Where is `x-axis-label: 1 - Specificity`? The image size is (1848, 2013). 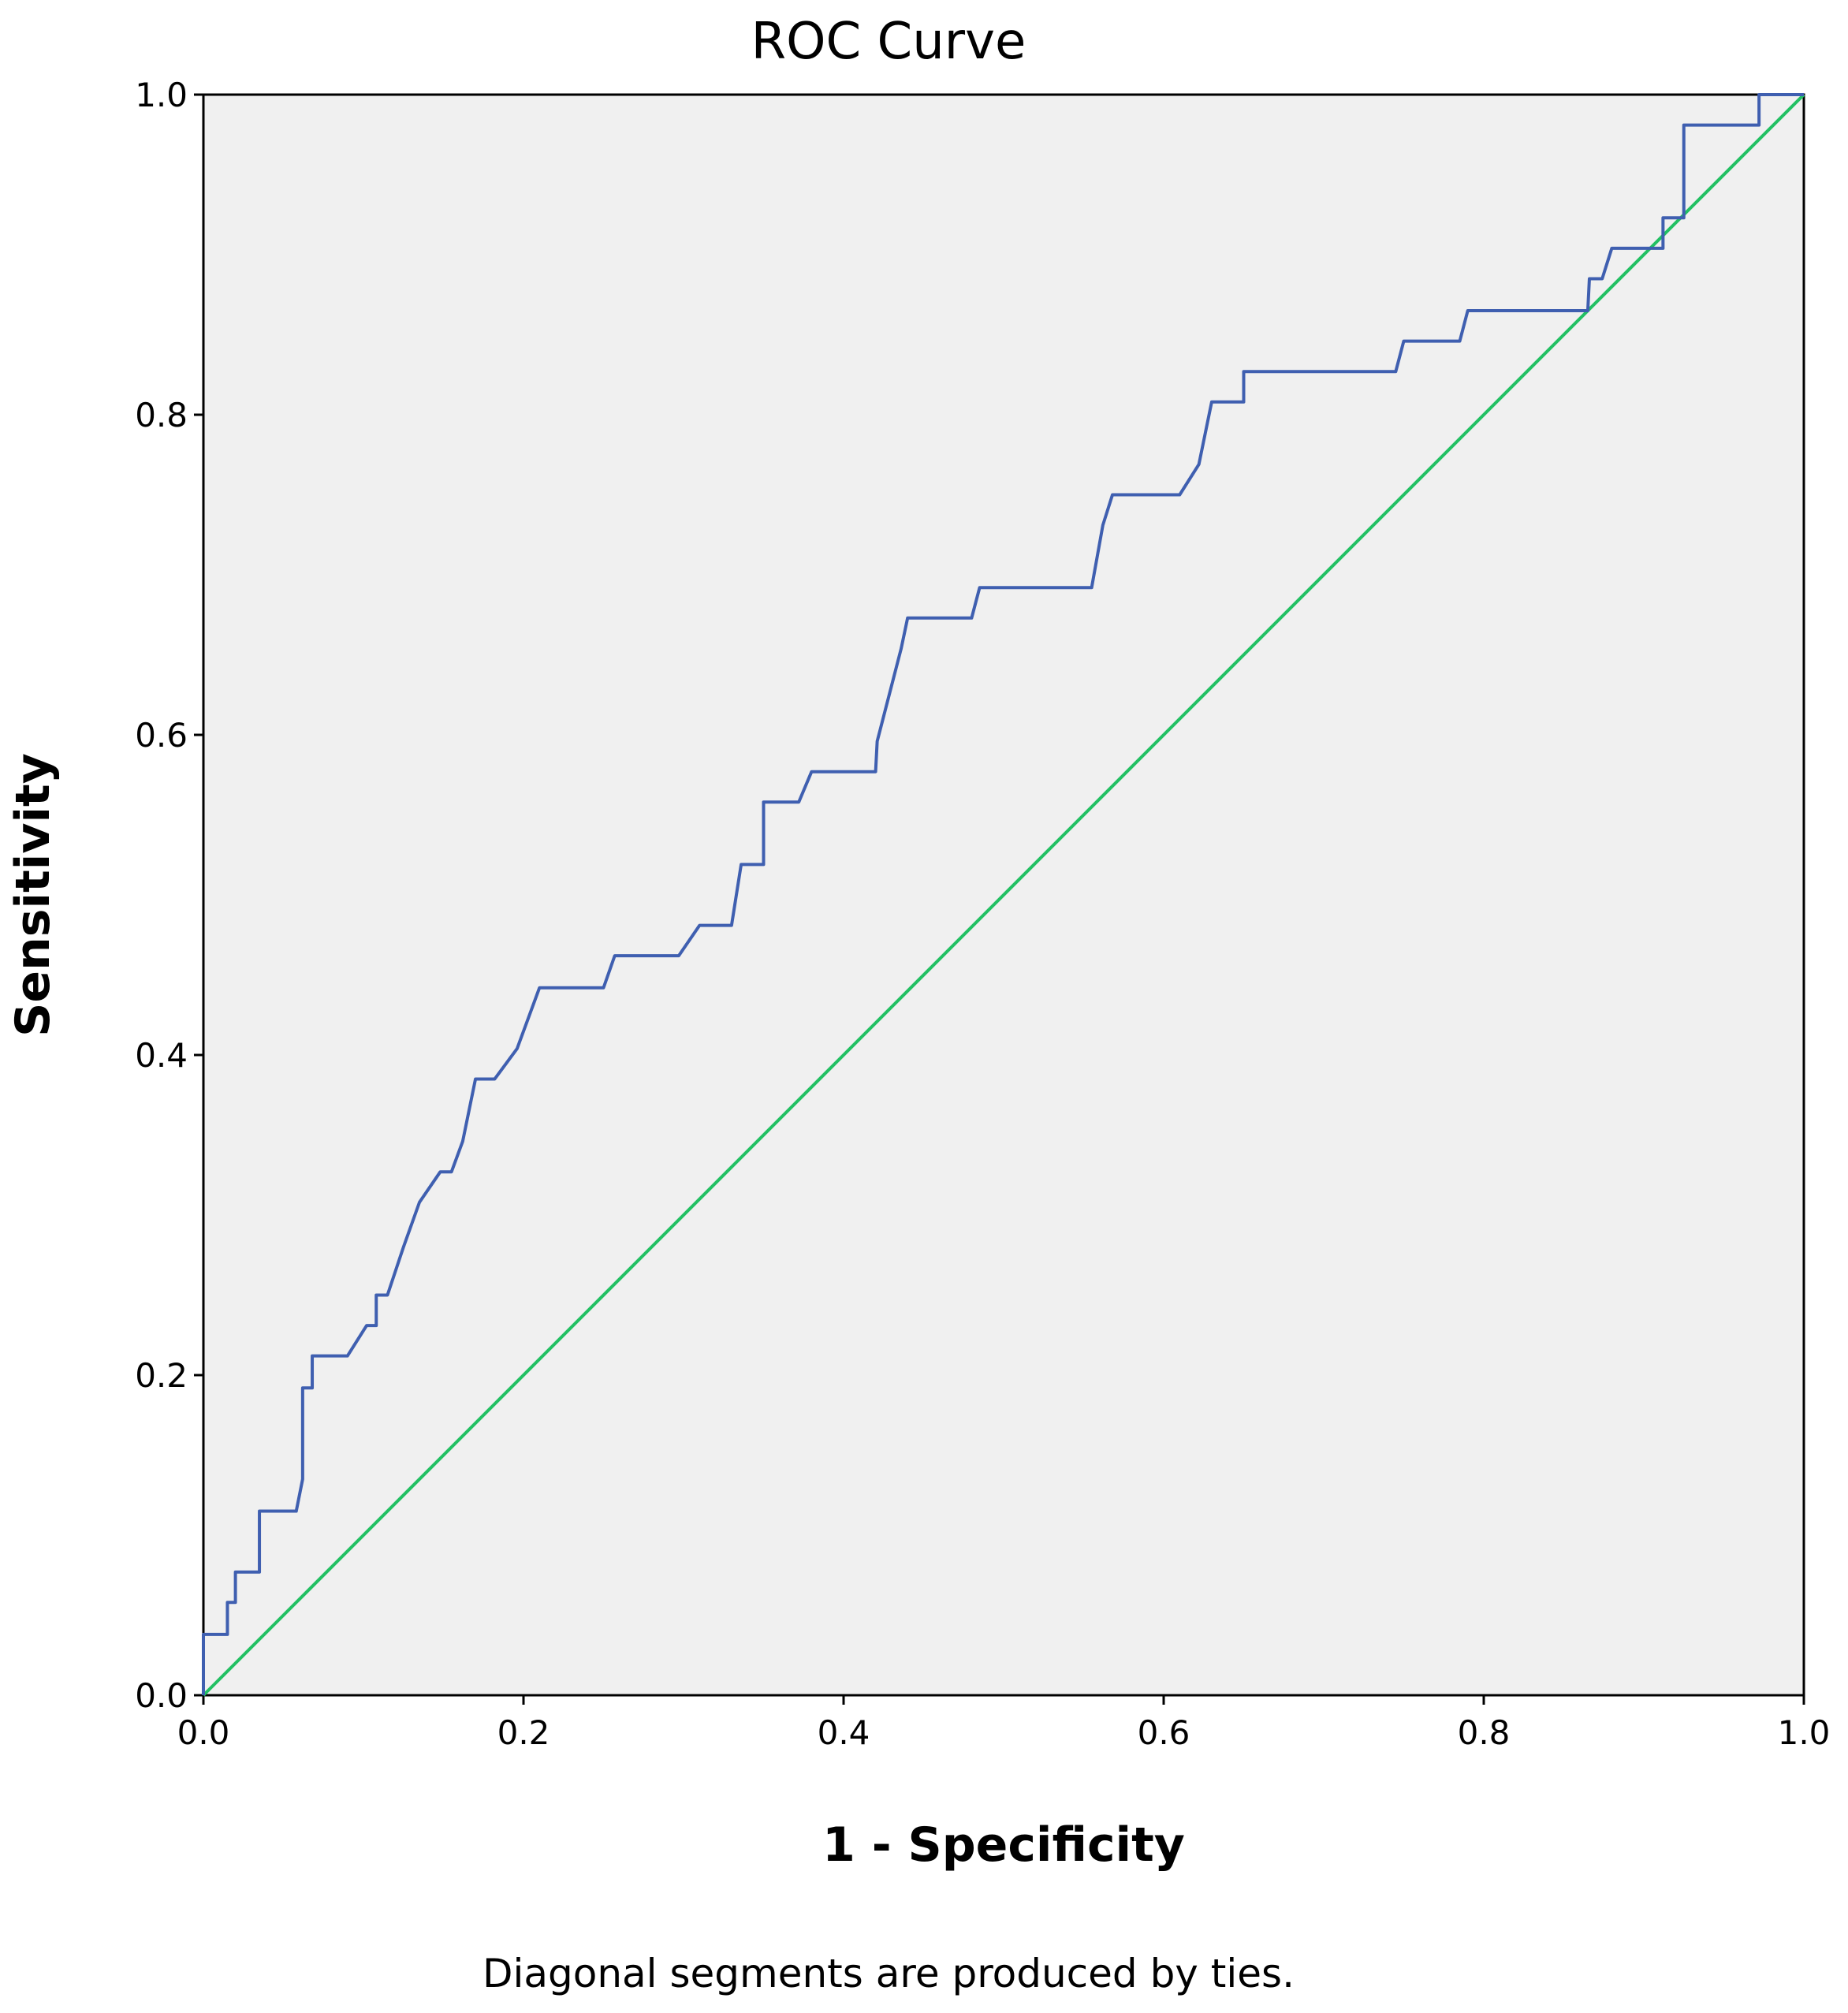
x-axis-label: 1 - Specificity is located at coordinates (1003, 1845).